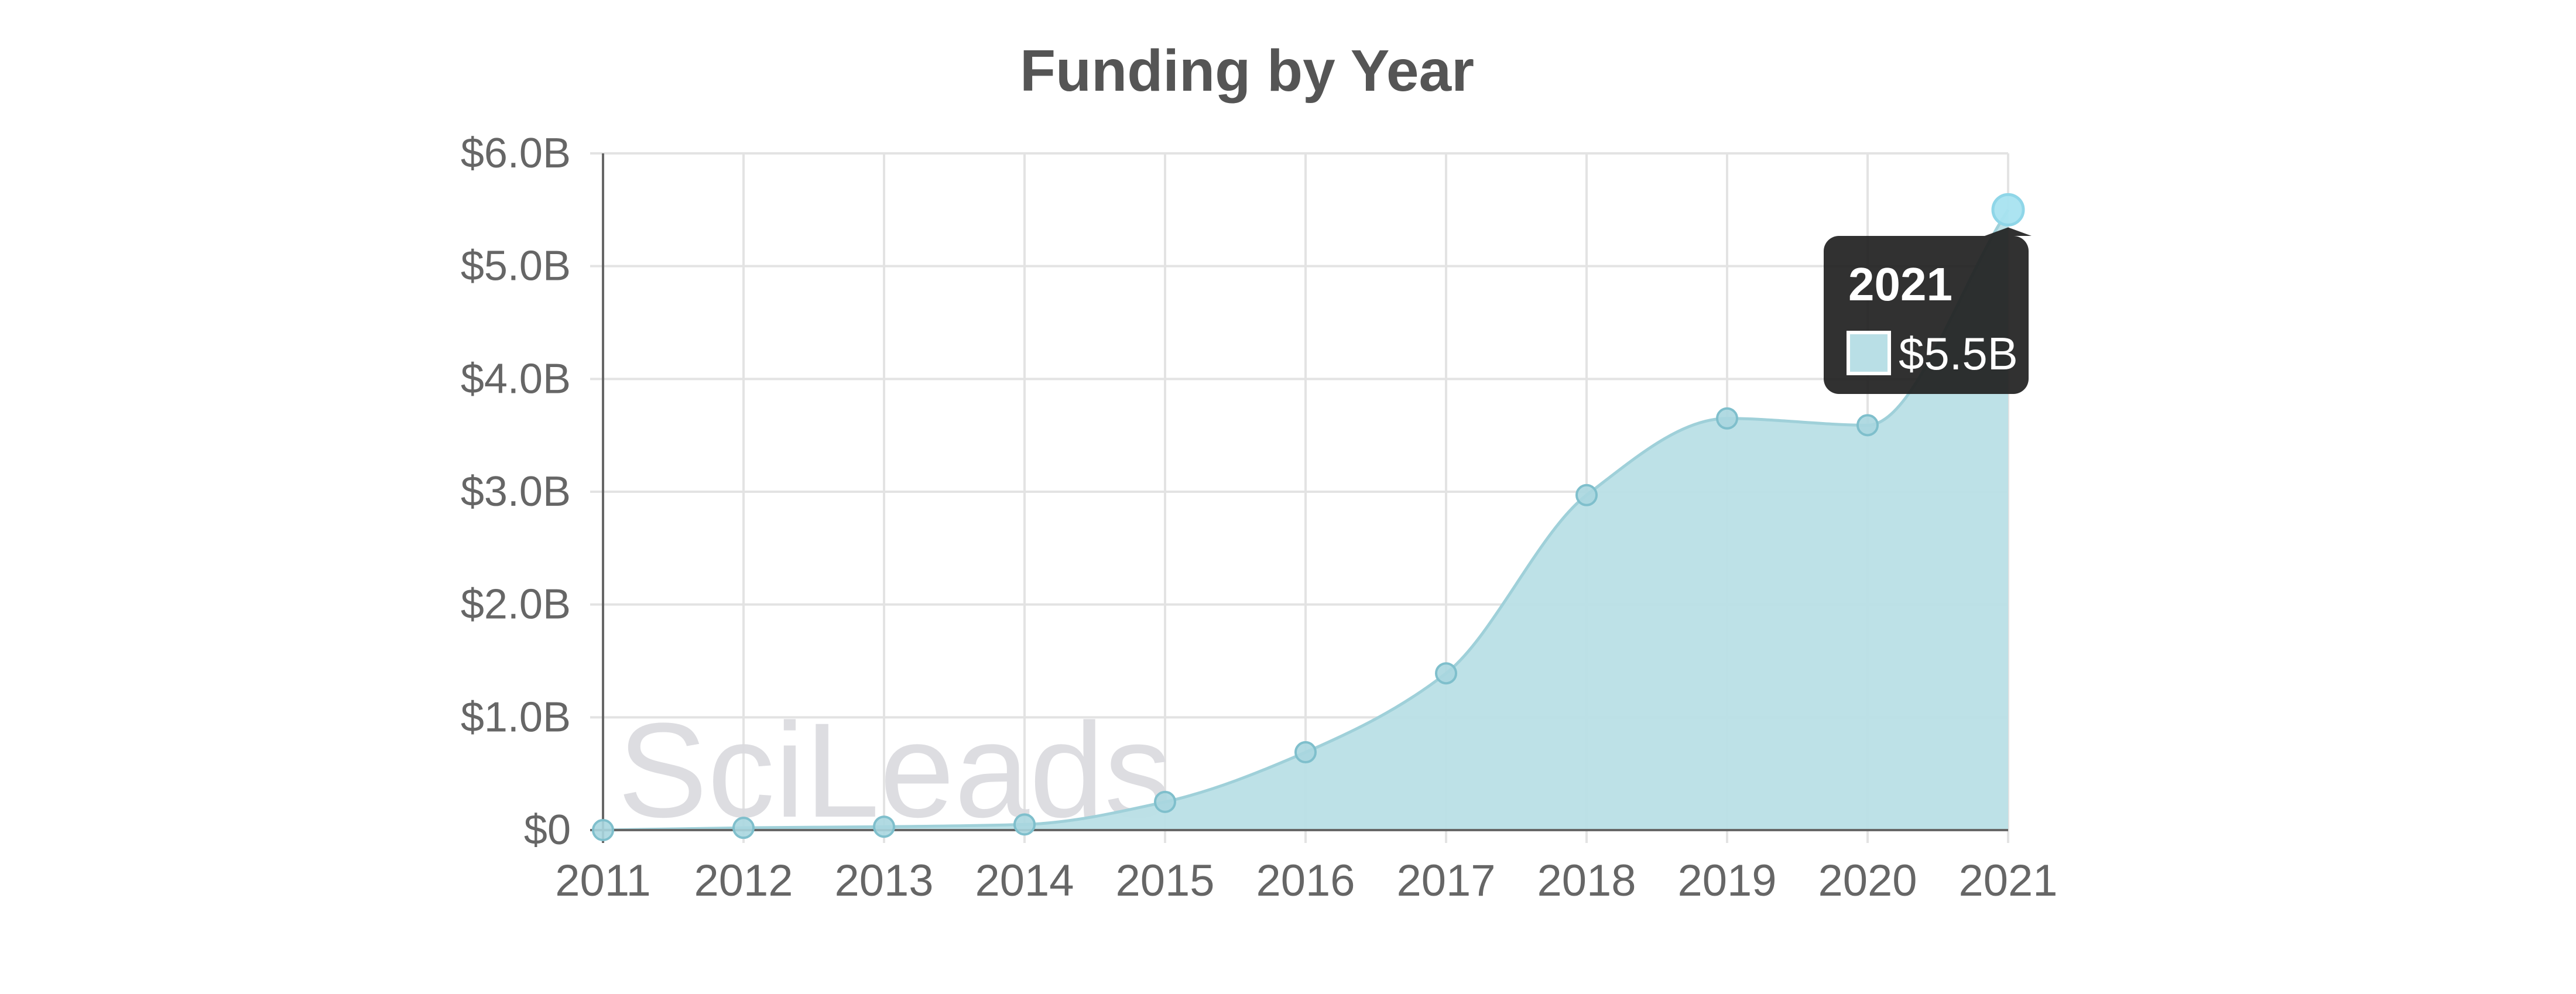 The width and height of the screenshot is (2576, 994). What do you see at coordinates (883, 881) in the screenshot?
I see `x-tick-label: 2013` at bounding box center [883, 881].